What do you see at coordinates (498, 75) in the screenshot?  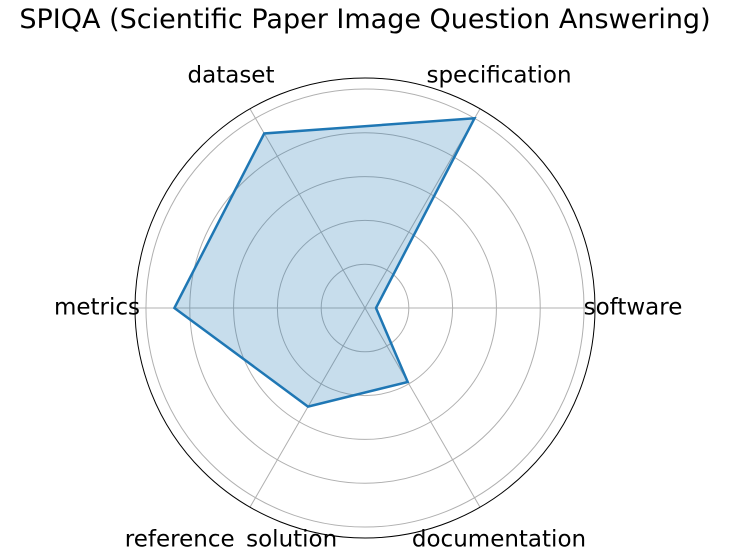 I see `axis-label-specification: specification` at bounding box center [498, 75].